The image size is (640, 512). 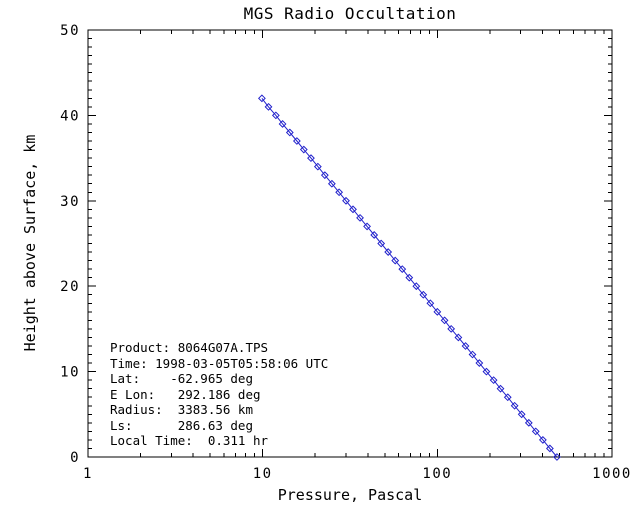 I want to click on annotation-line-elon: E Lon: 292.186 deg, so click(x=185, y=394).